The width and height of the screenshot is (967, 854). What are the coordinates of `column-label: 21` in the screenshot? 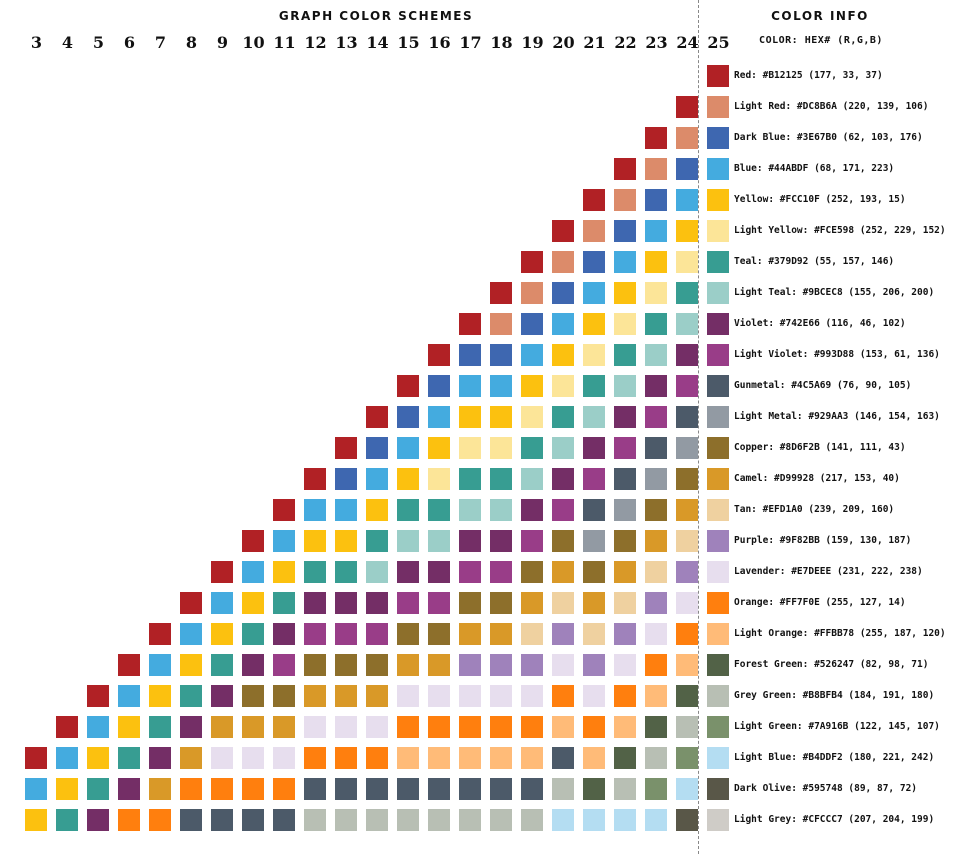 It's located at (594, 42).